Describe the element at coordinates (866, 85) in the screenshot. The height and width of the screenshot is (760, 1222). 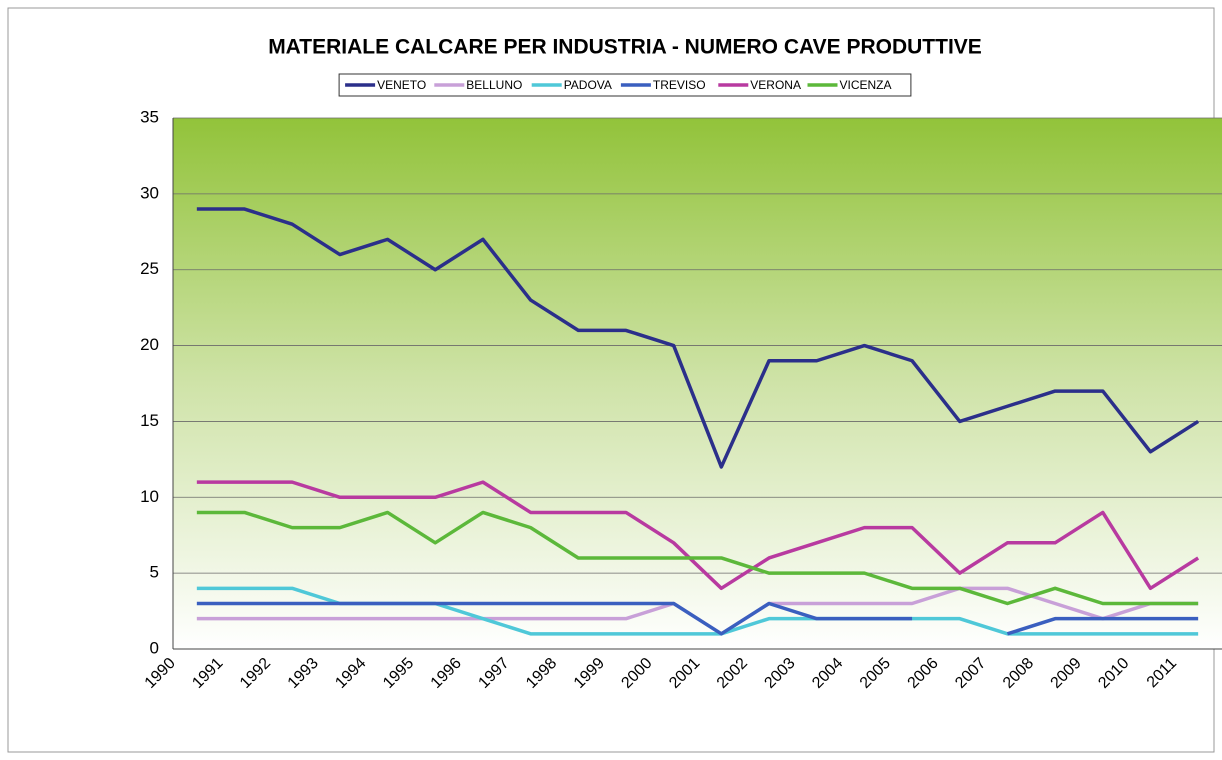
I see `legend-label: VICENZA` at that location.